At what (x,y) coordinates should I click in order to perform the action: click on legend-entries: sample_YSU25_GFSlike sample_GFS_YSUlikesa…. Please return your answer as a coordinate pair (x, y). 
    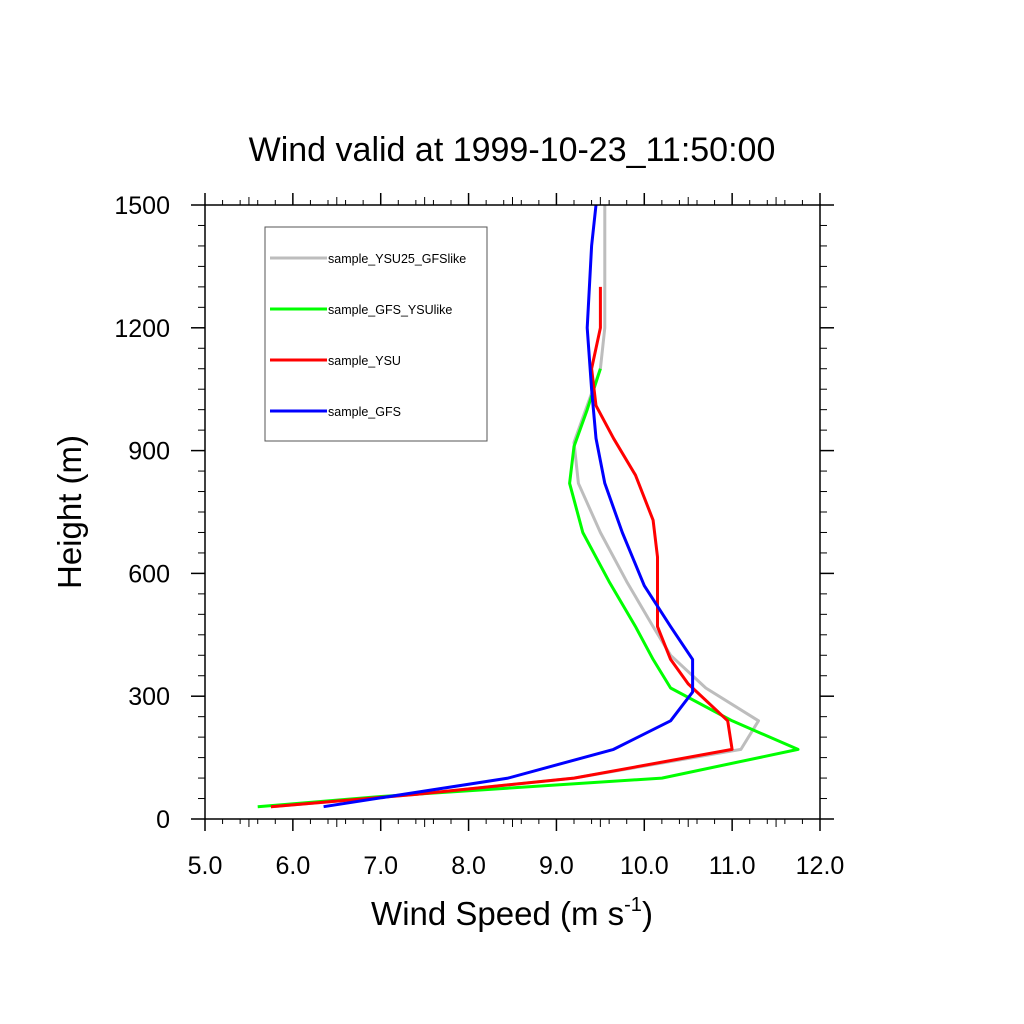
    Looking at the image, I should click on (368, 335).